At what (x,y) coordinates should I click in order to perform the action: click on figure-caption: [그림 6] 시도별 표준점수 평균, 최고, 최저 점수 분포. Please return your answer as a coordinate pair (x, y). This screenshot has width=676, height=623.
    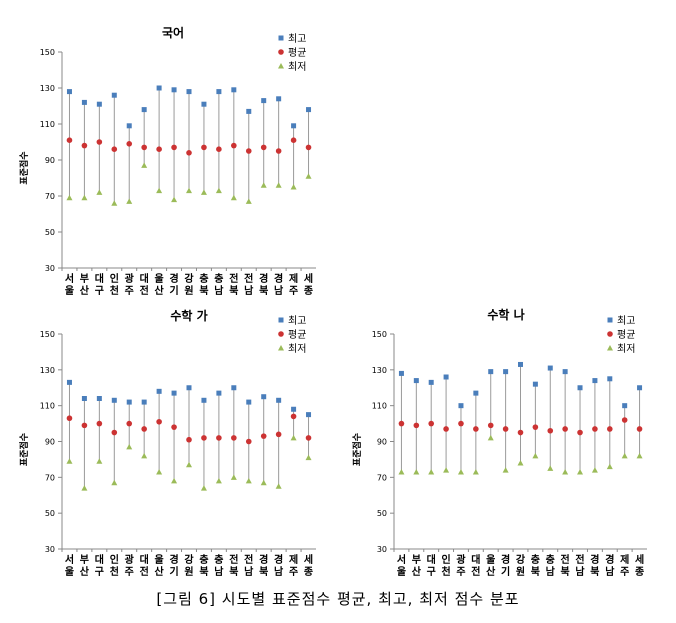
    Looking at the image, I should click on (338, 599).